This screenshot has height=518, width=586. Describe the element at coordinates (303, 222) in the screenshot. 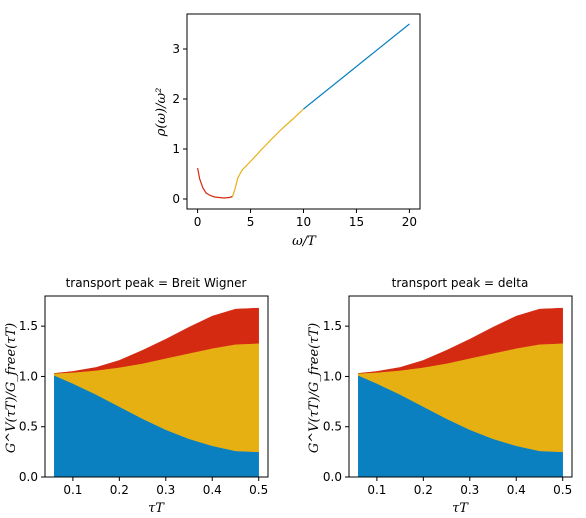

I see `x-tick-label: 10` at that location.